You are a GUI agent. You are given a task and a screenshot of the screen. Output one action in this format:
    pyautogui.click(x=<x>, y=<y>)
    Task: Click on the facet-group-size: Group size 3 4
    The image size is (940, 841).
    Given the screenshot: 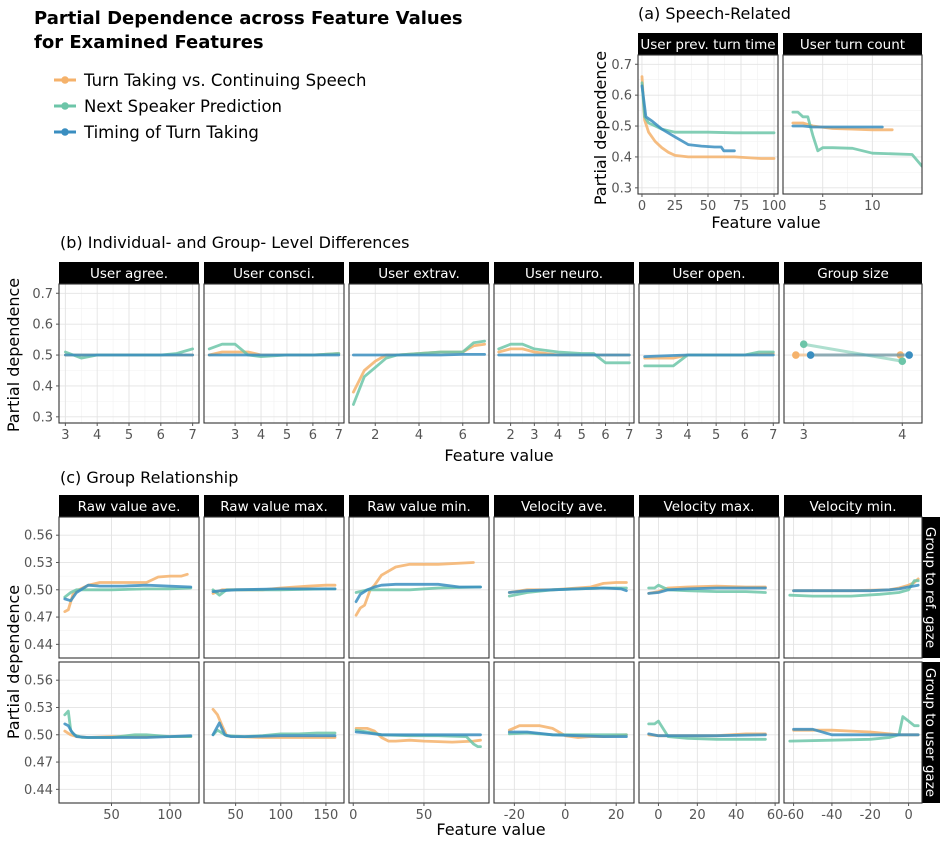 What is the action you would take?
    pyautogui.click(x=853, y=352)
    